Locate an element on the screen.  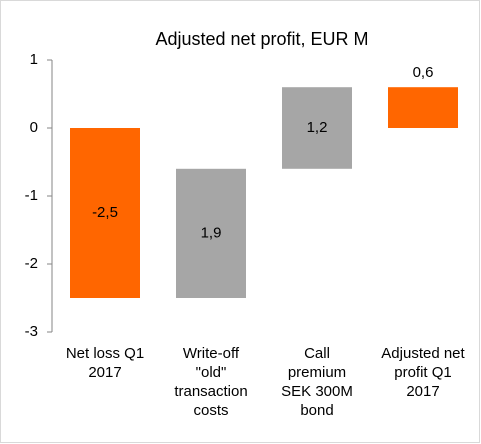
y-tick-label: -1 is located at coordinates (31, 195).